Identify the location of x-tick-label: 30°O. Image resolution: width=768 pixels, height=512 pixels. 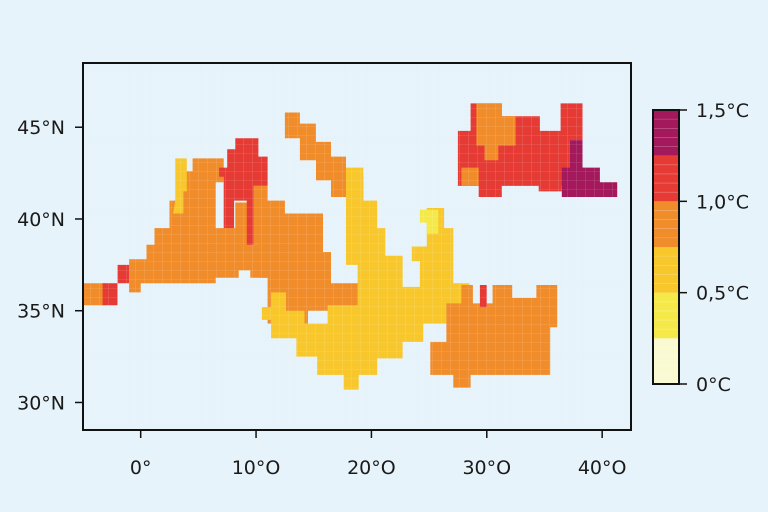
(486, 468).